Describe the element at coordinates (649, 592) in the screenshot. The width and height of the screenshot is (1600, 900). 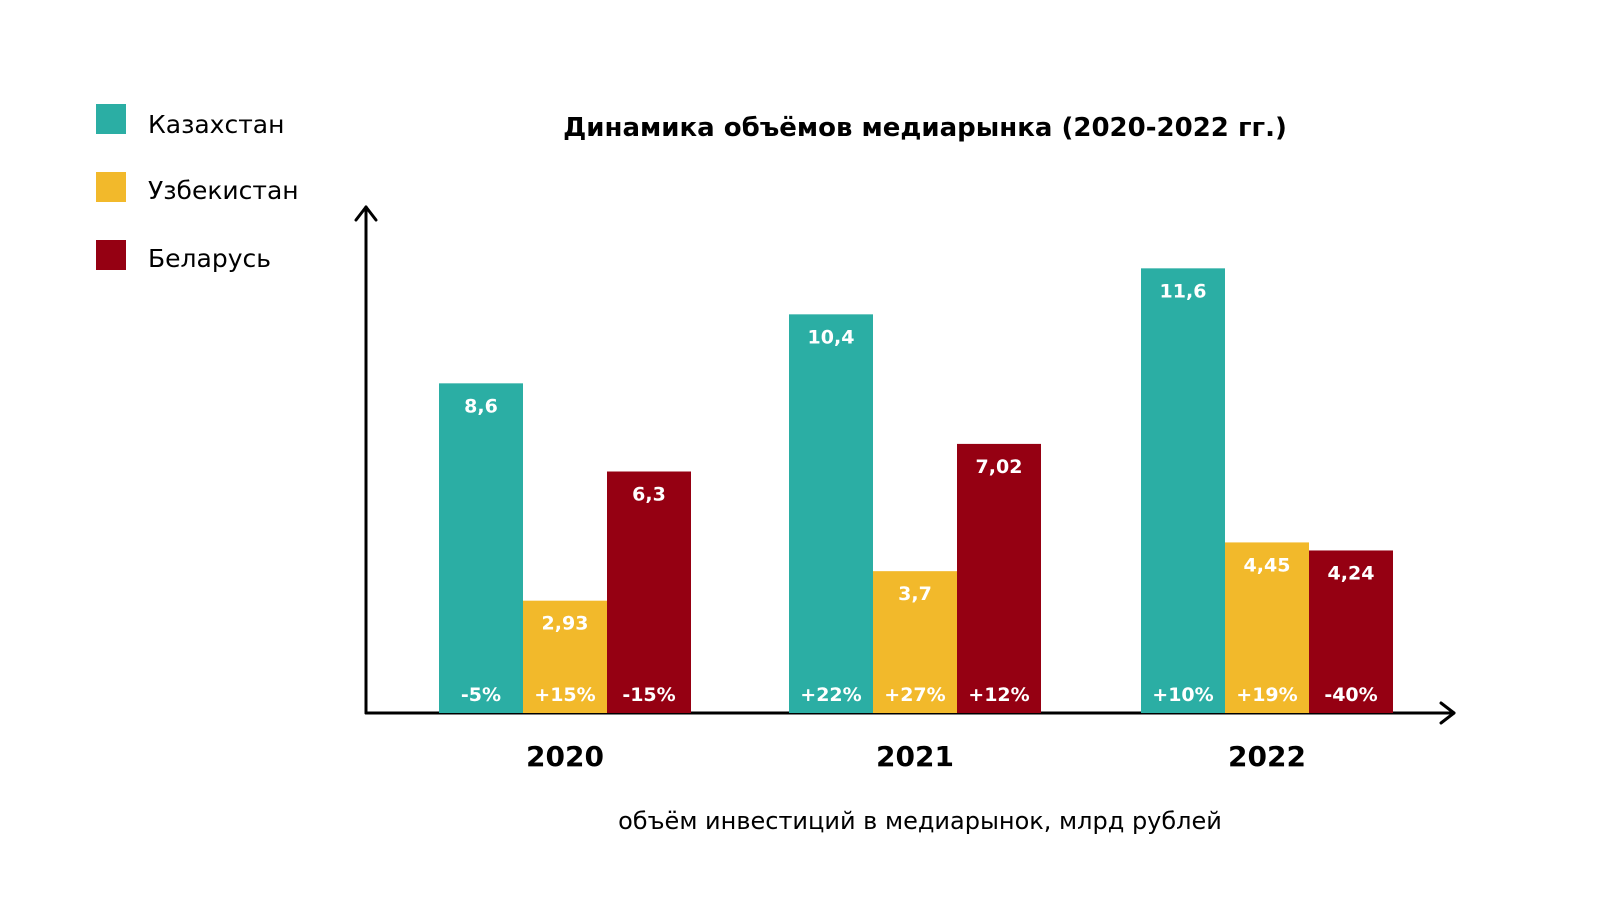
I see `bar-belarus-2020` at that location.